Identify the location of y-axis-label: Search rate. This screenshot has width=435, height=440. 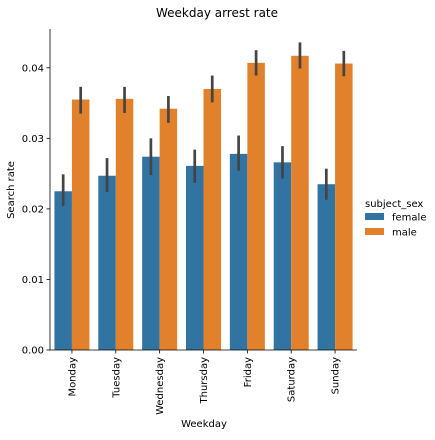
(11, 190).